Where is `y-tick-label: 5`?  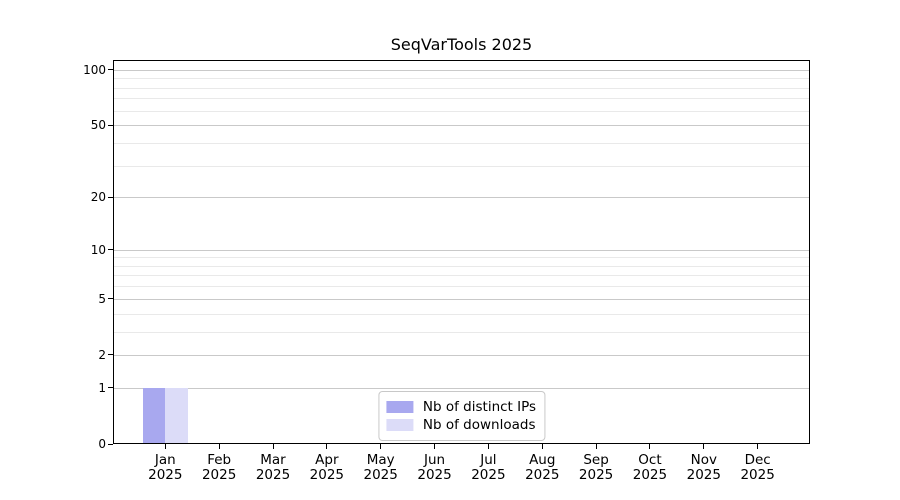 y-tick-label: 5 is located at coordinates (102, 298).